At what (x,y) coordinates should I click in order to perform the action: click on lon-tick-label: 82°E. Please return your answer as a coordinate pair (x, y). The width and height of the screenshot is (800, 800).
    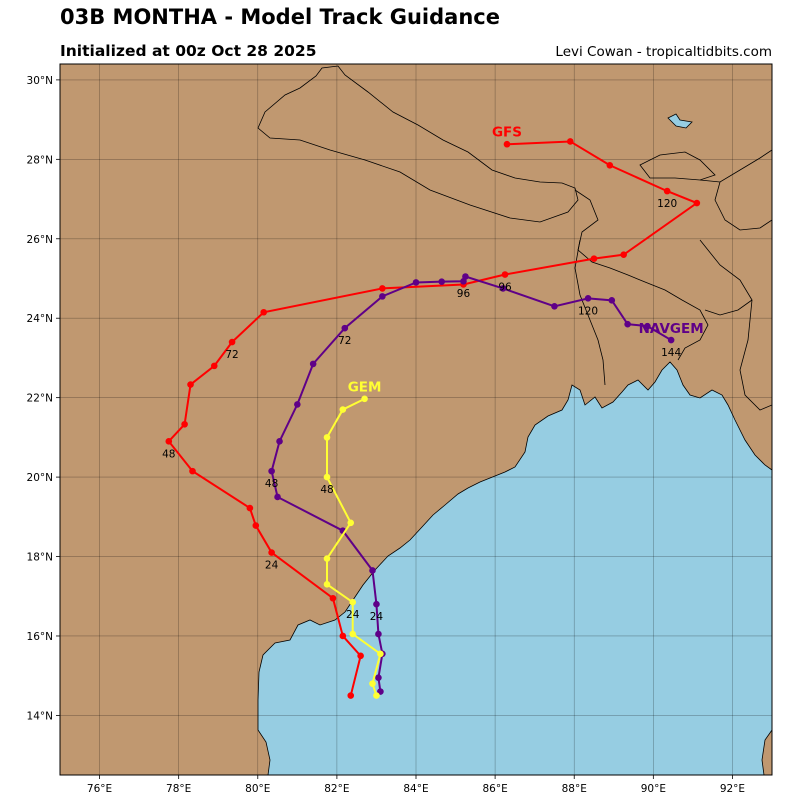
    Looking at the image, I should click on (336, 789).